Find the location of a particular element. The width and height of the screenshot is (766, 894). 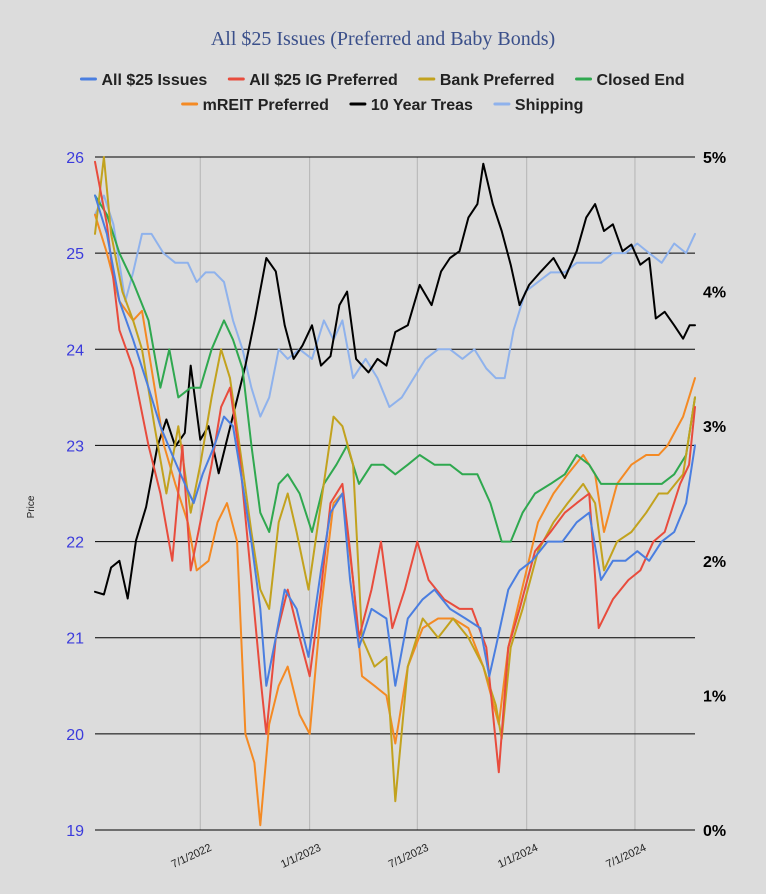

y-tick-label-left-5: 24 is located at coordinates (75, 350).